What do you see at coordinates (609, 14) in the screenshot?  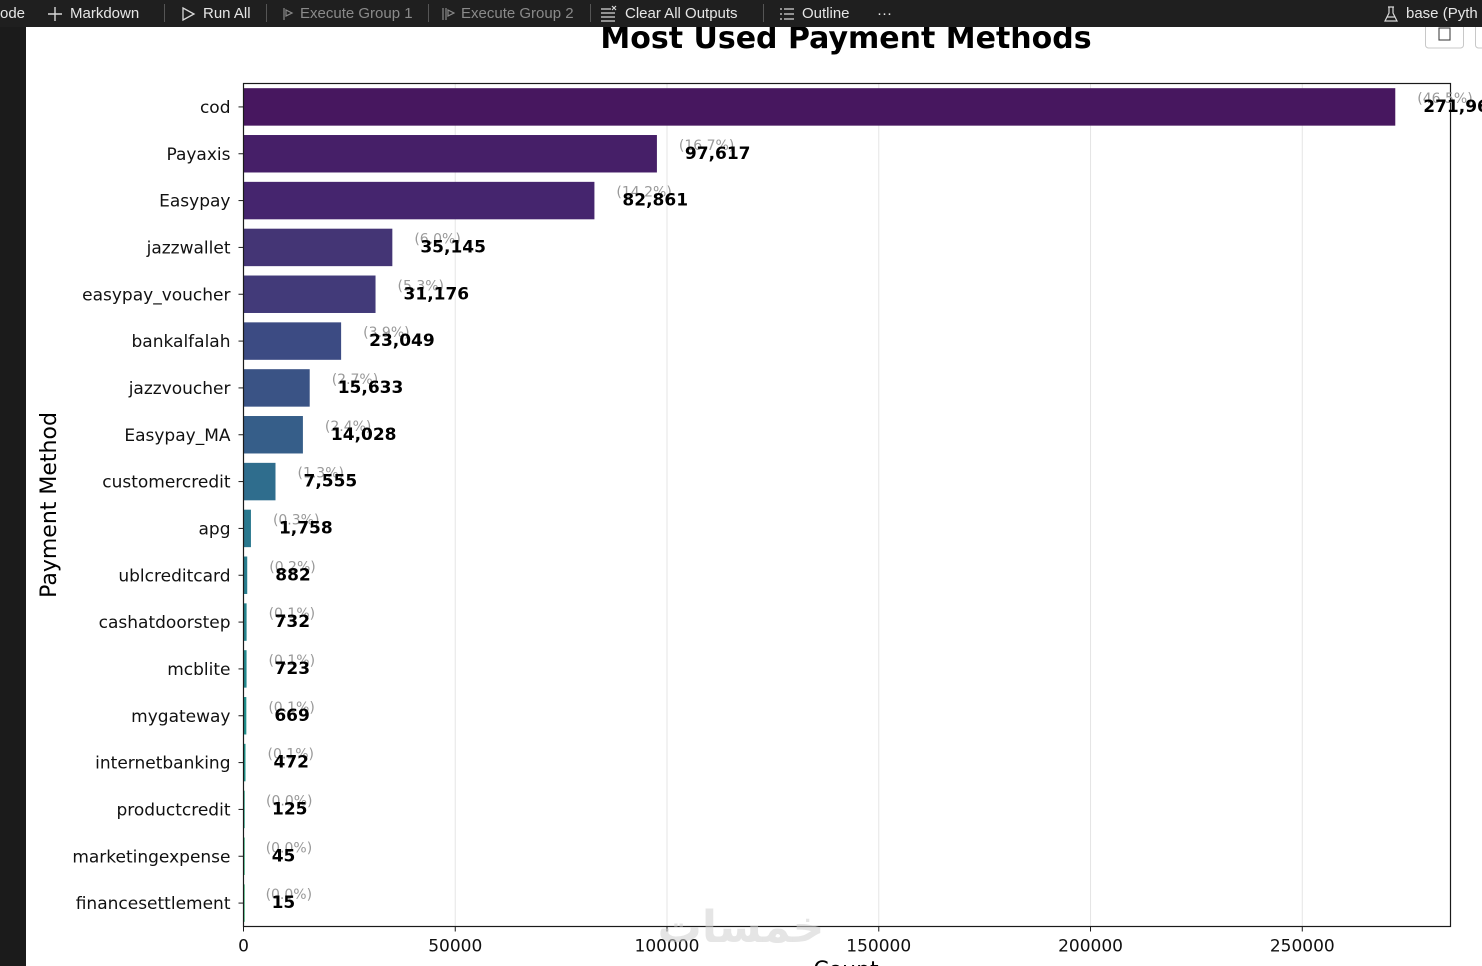 I see `clear-outputs-icon` at bounding box center [609, 14].